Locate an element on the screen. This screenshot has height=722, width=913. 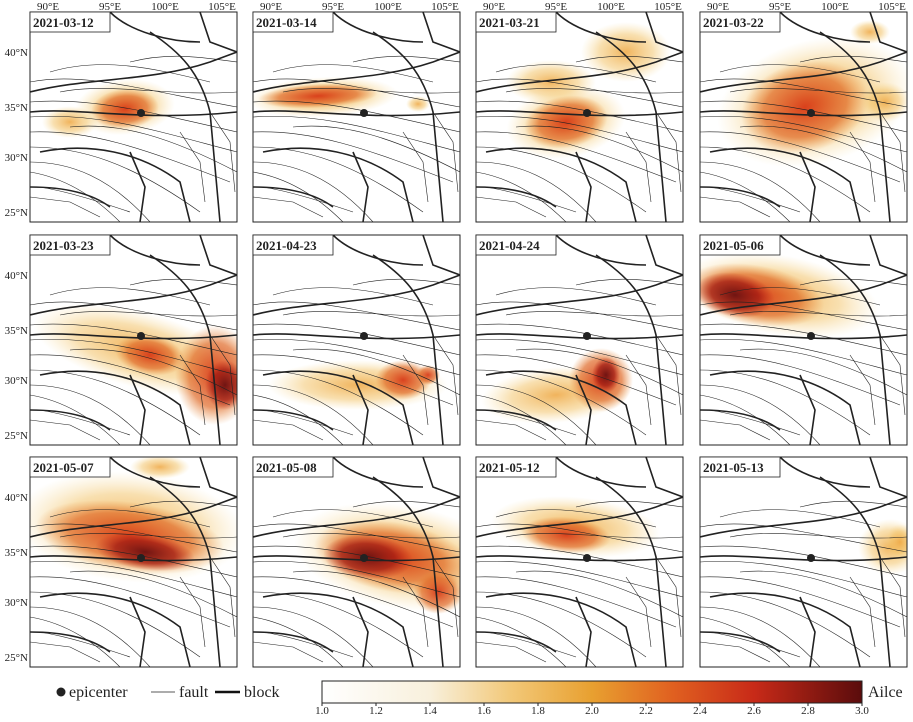
colorbar-tick-label: 1.8 is located at coordinates (538, 711).